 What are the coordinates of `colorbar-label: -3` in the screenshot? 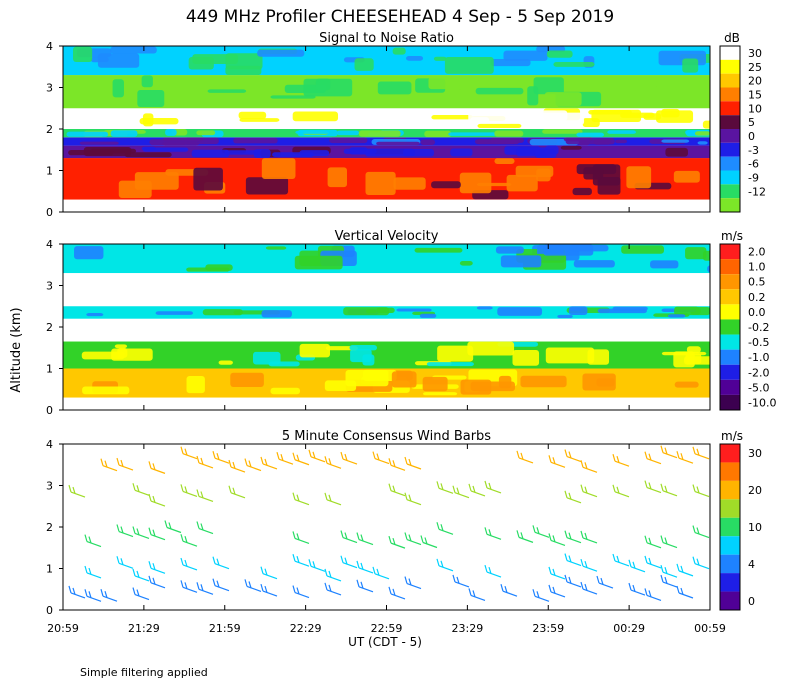 It's located at (753, 150).